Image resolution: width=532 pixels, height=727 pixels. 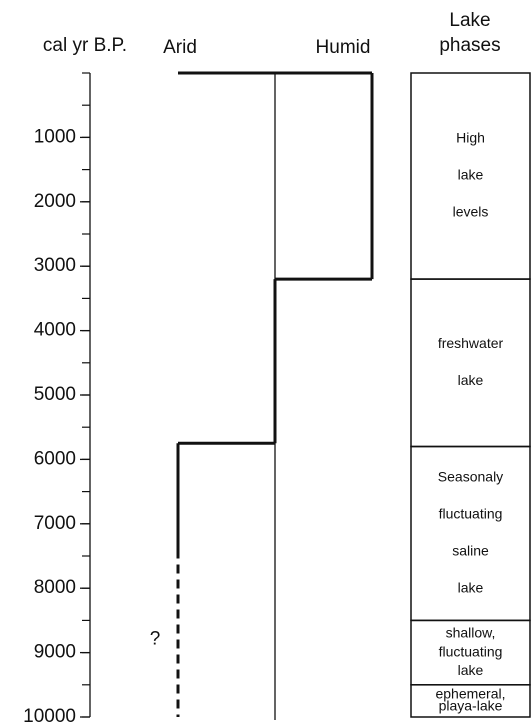 I want to click on y-tick-label: 3000, so click(x=55, y=265).